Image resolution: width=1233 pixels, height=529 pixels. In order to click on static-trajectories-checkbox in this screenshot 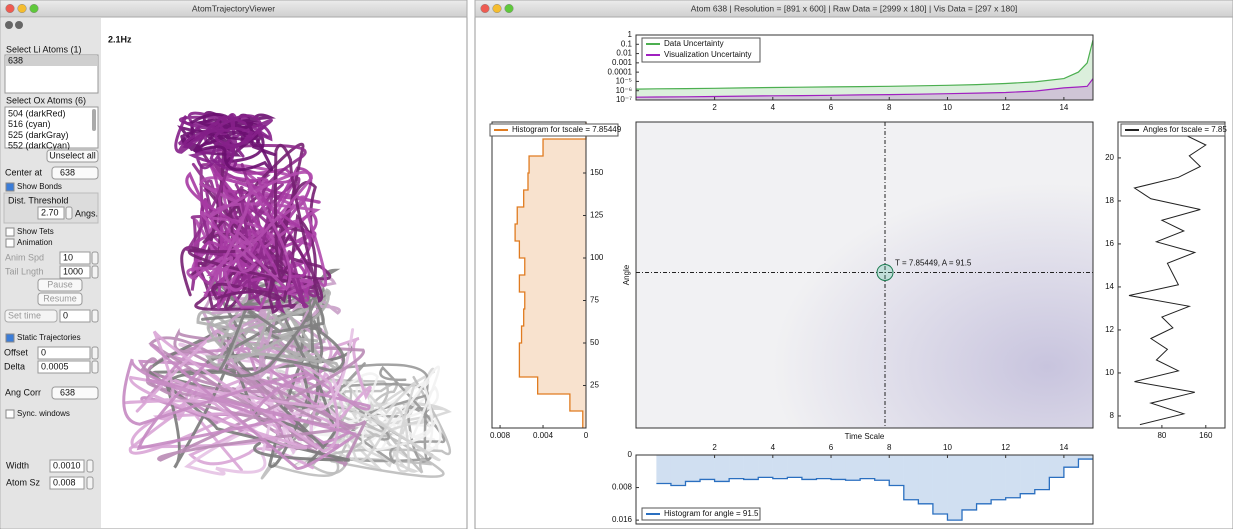, I will do `click(10, 338)`.